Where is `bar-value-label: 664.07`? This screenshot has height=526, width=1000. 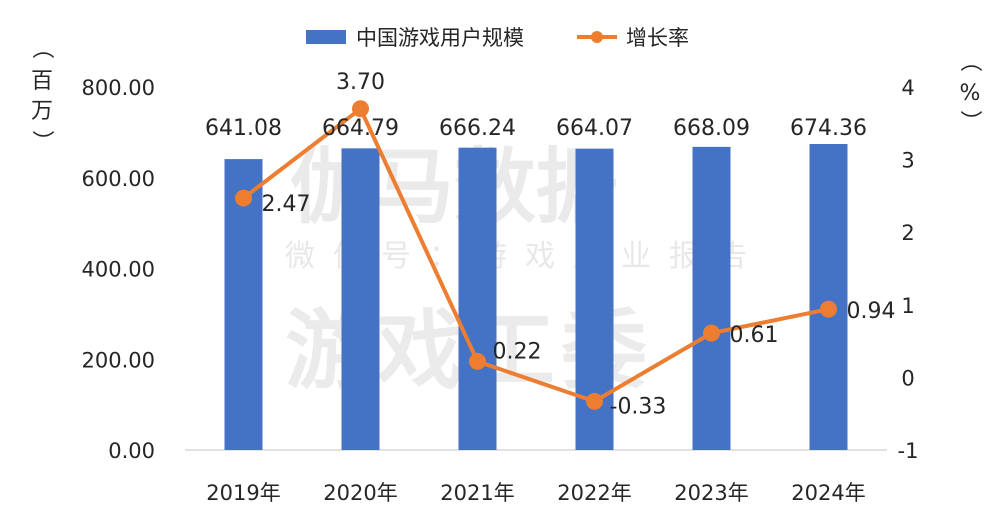
bar-value-label: 664.07 is located at coordinates (594, 128).